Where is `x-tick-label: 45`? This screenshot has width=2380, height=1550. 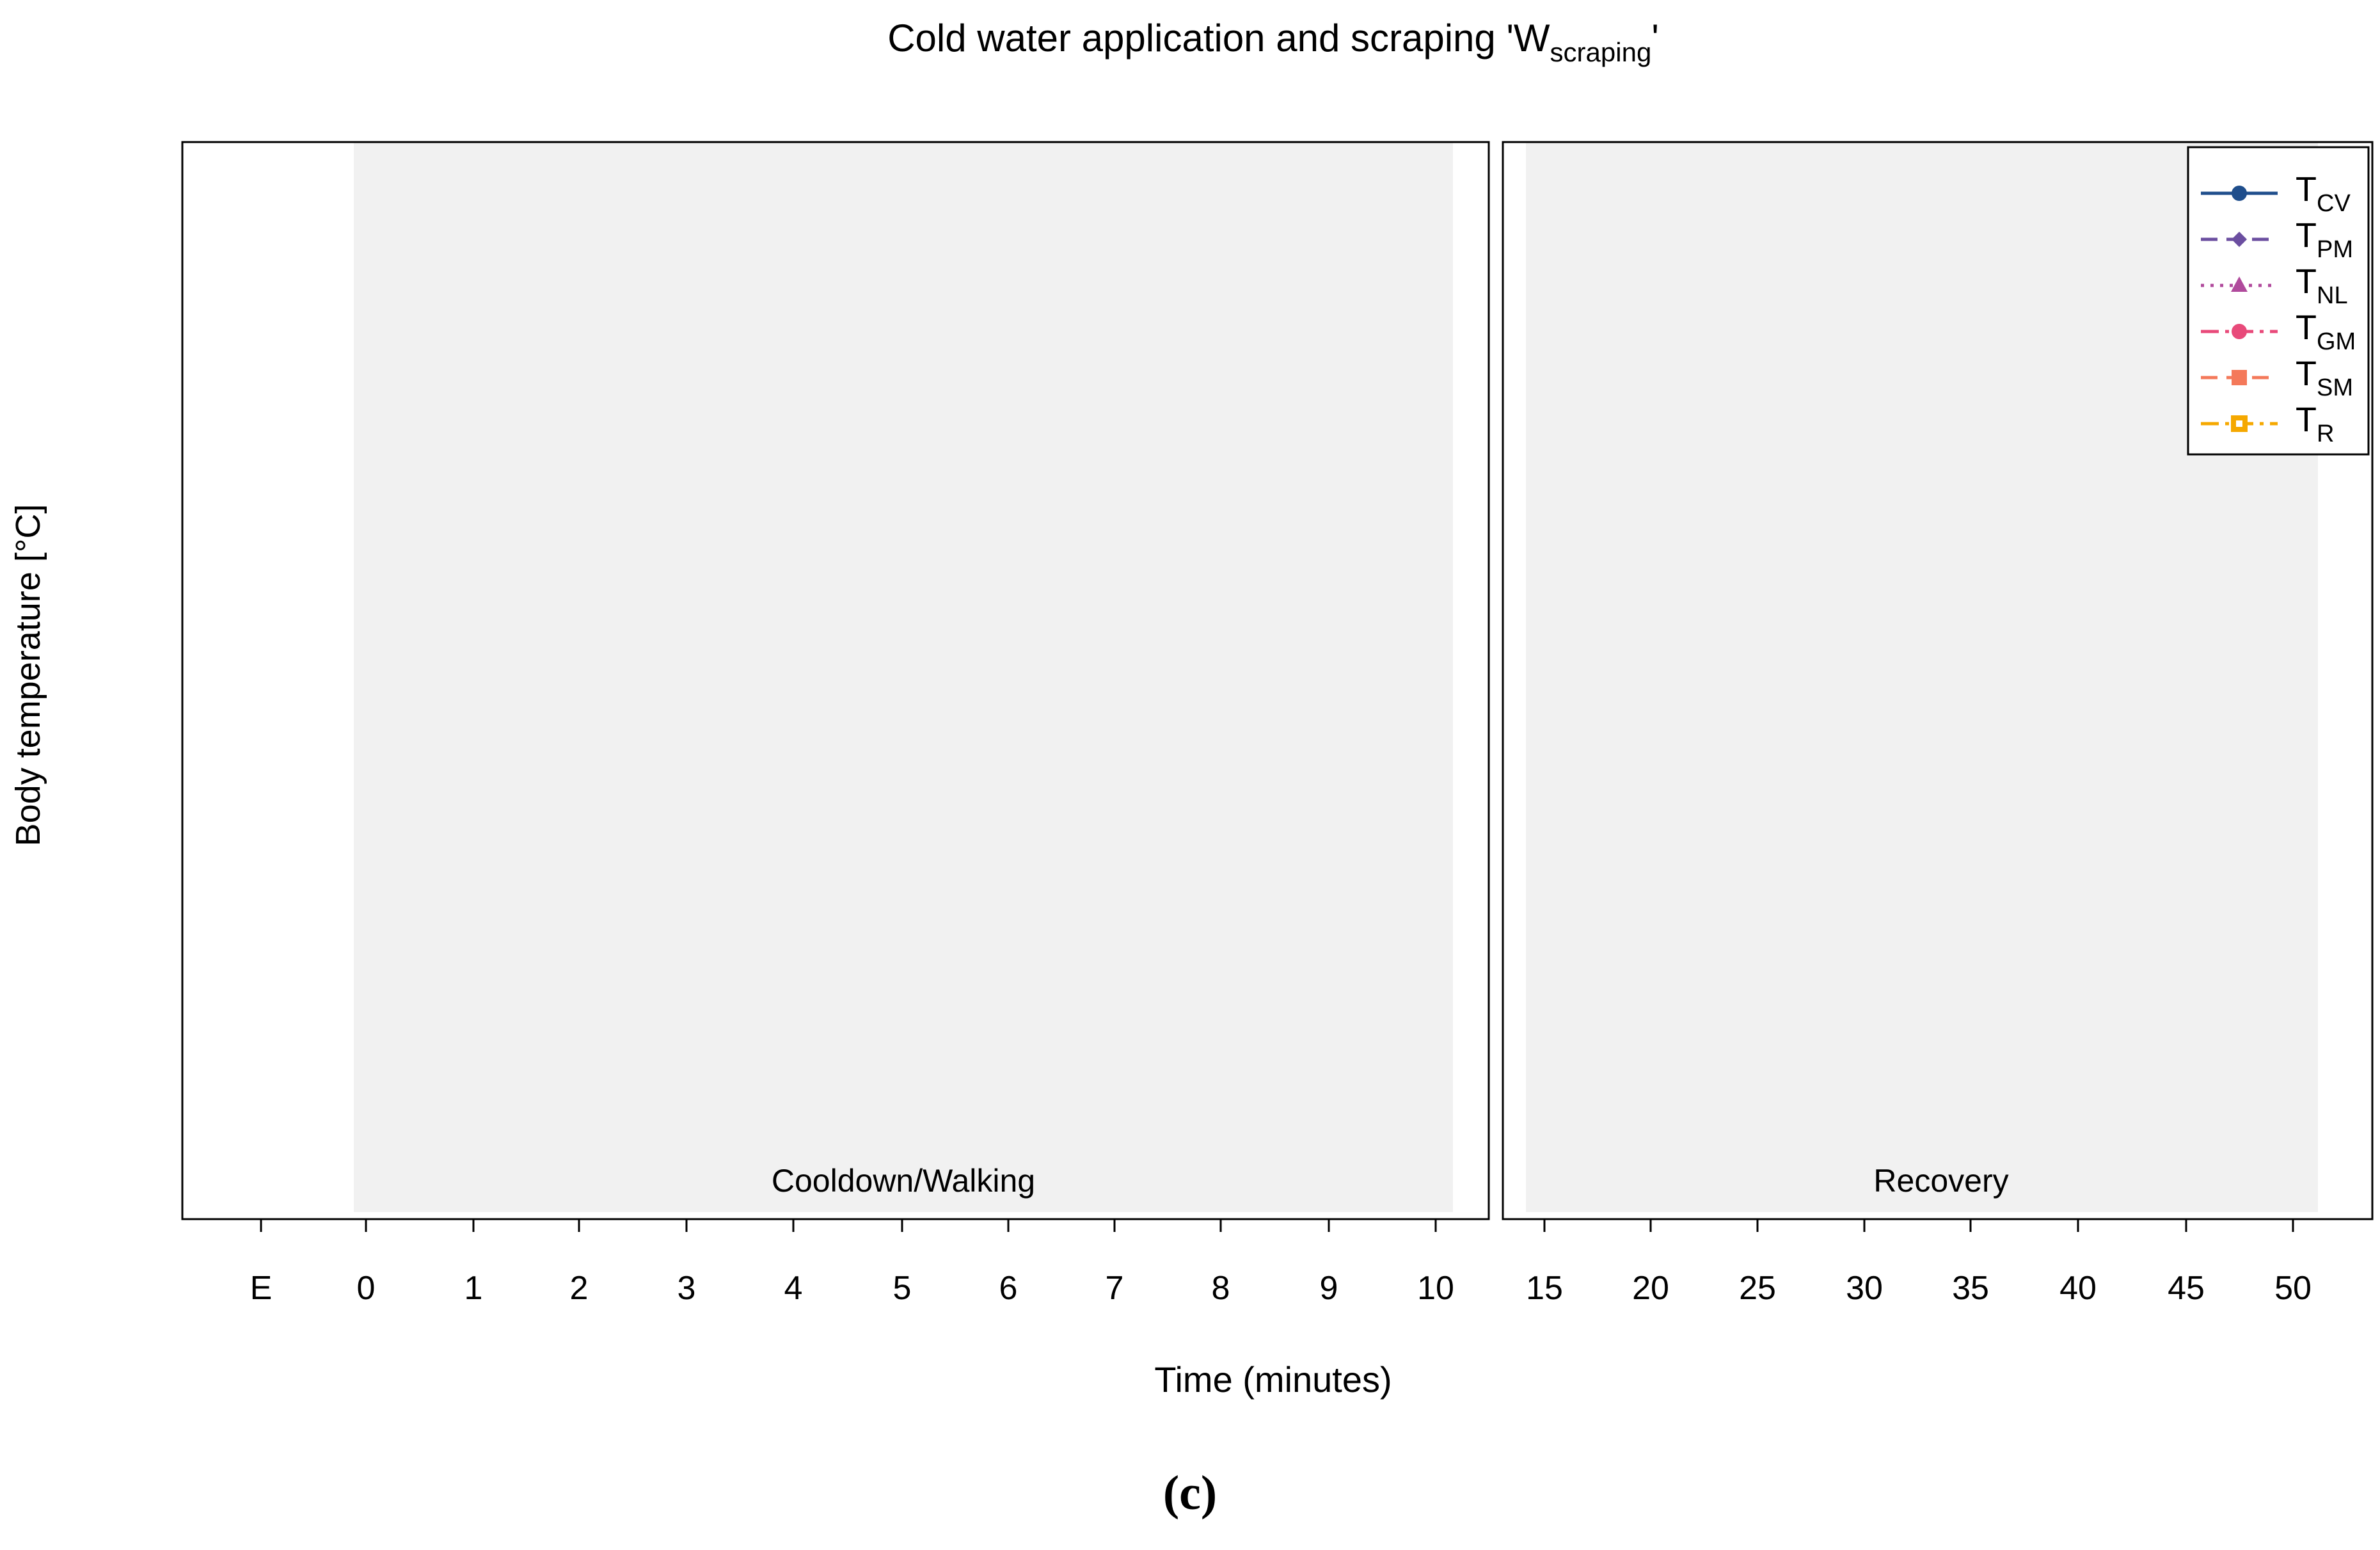 x-tick-label: 45 is located at coordinates (2186, 1288).